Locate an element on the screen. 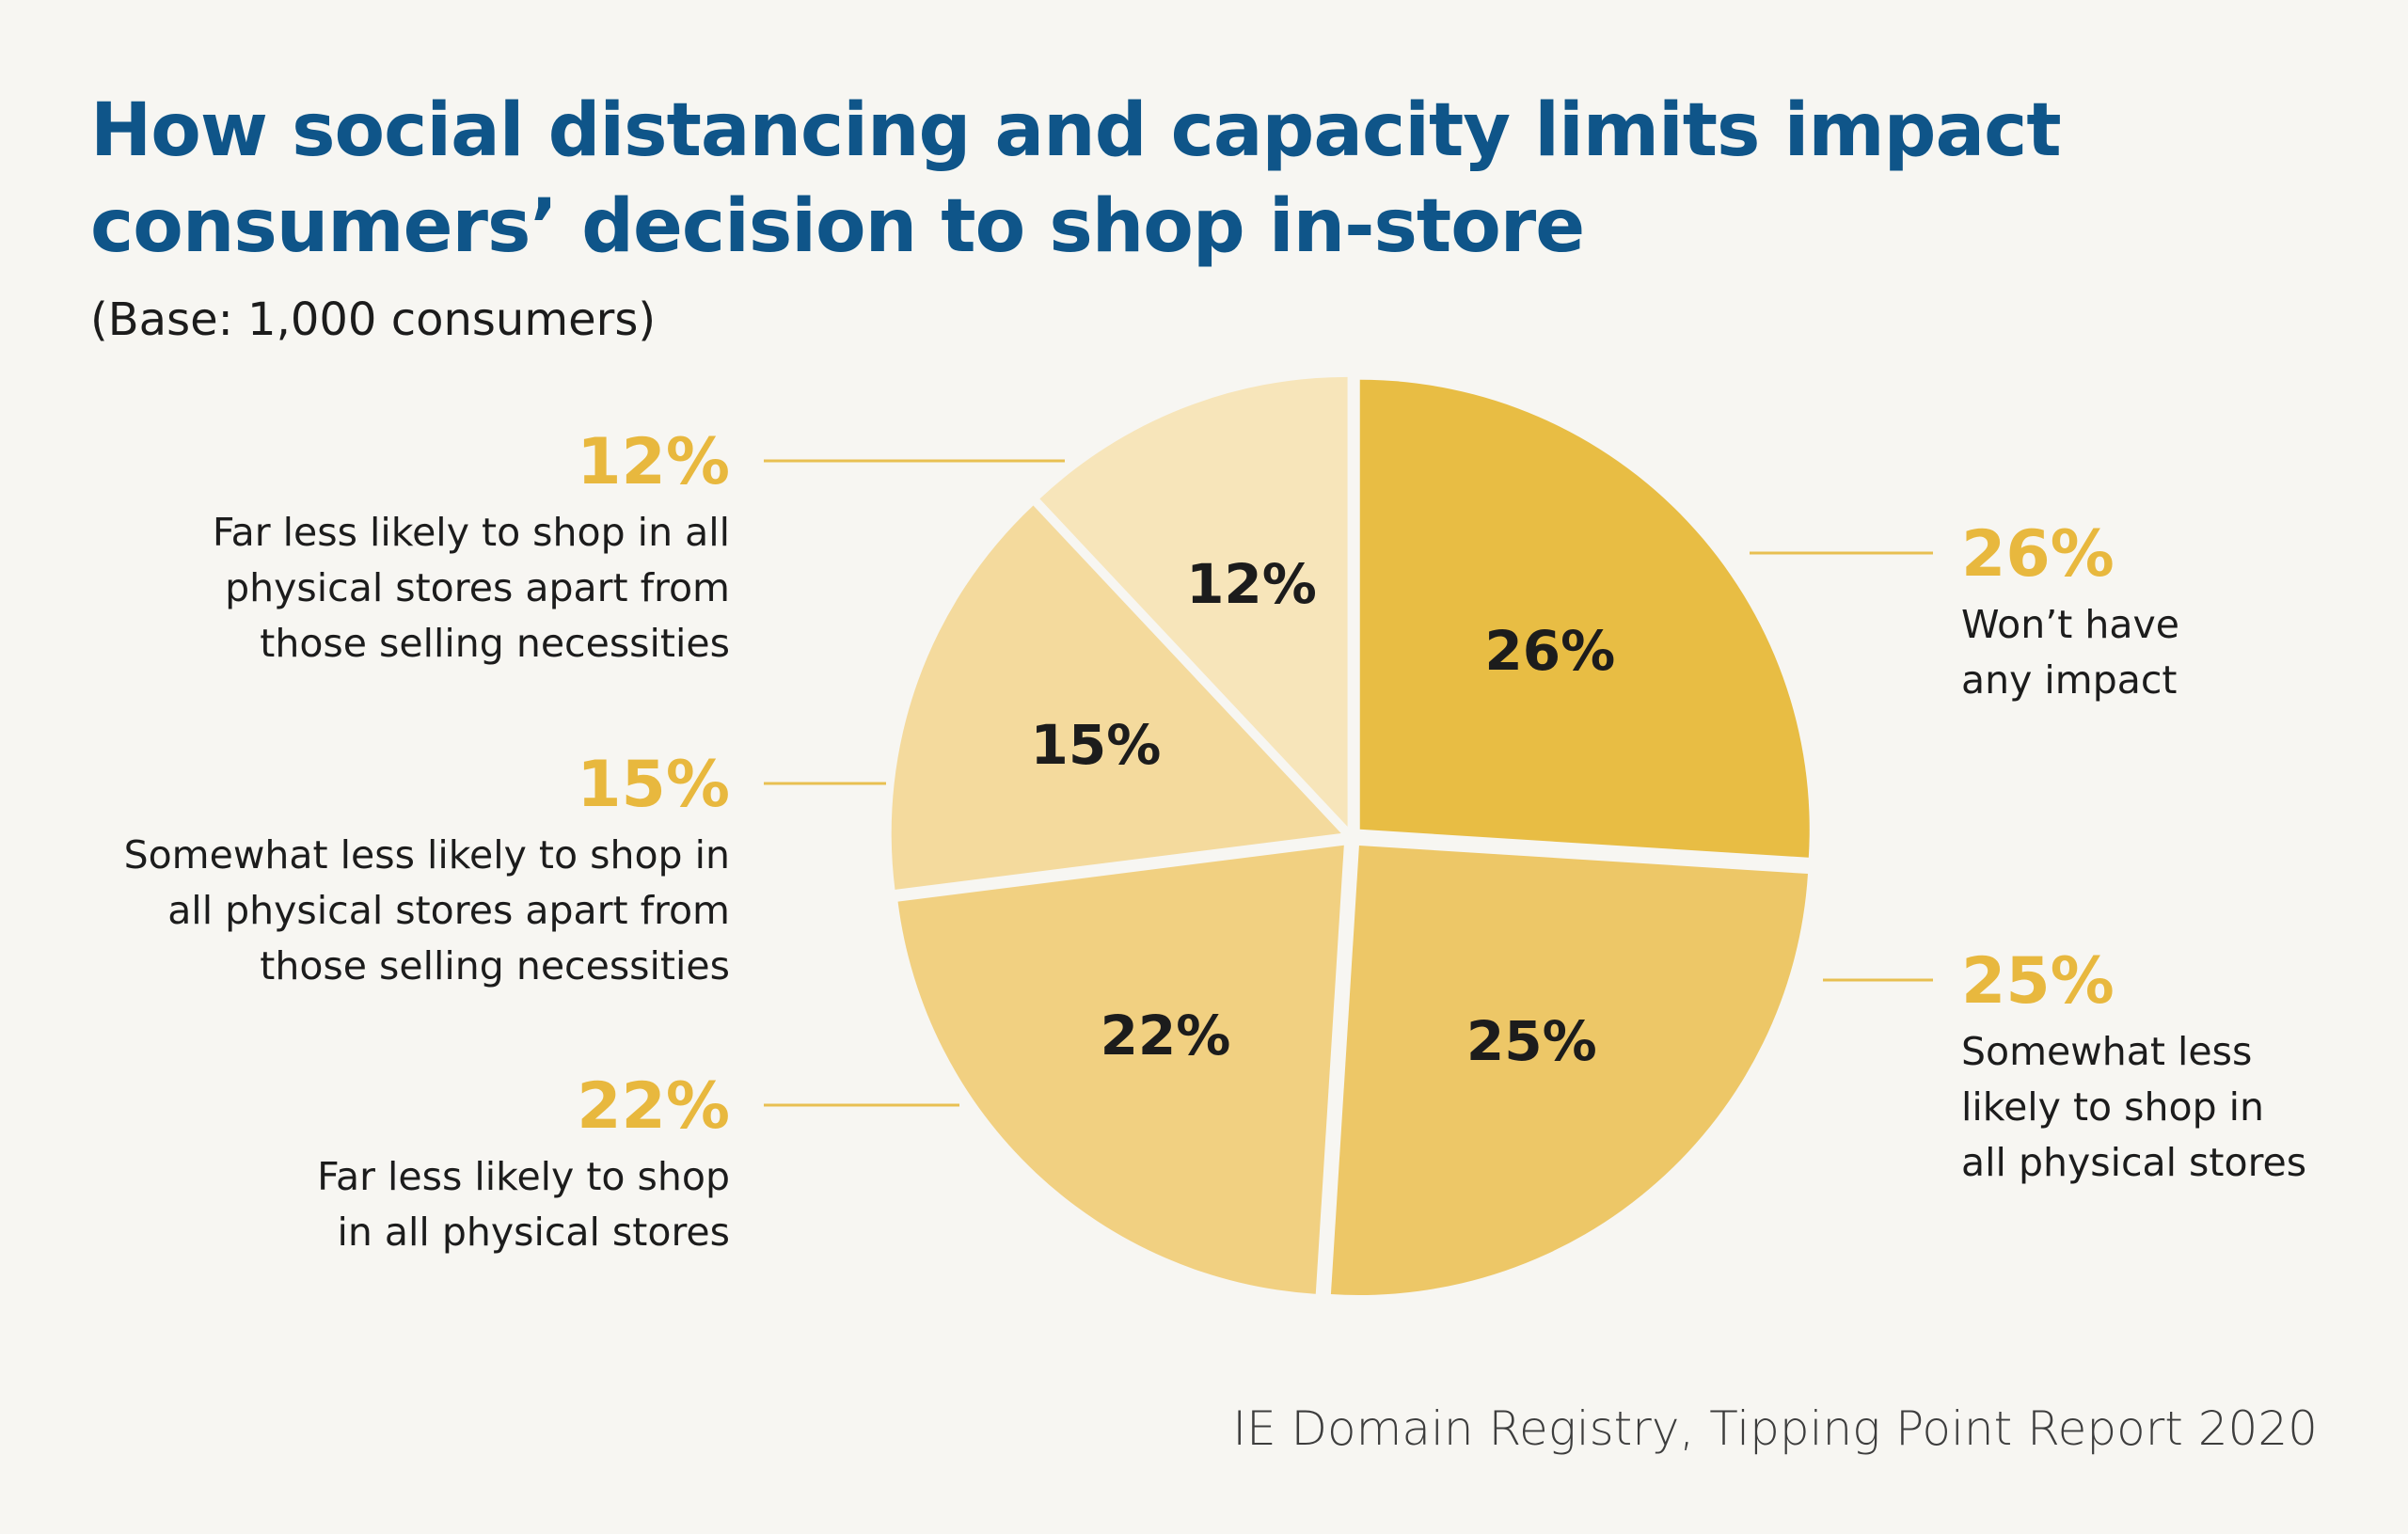 This screenshot has height=1534, width=2408. callout-description-far-less-all-stores-line-1: Far less likely to shop is located at coordinates (523, 1176).